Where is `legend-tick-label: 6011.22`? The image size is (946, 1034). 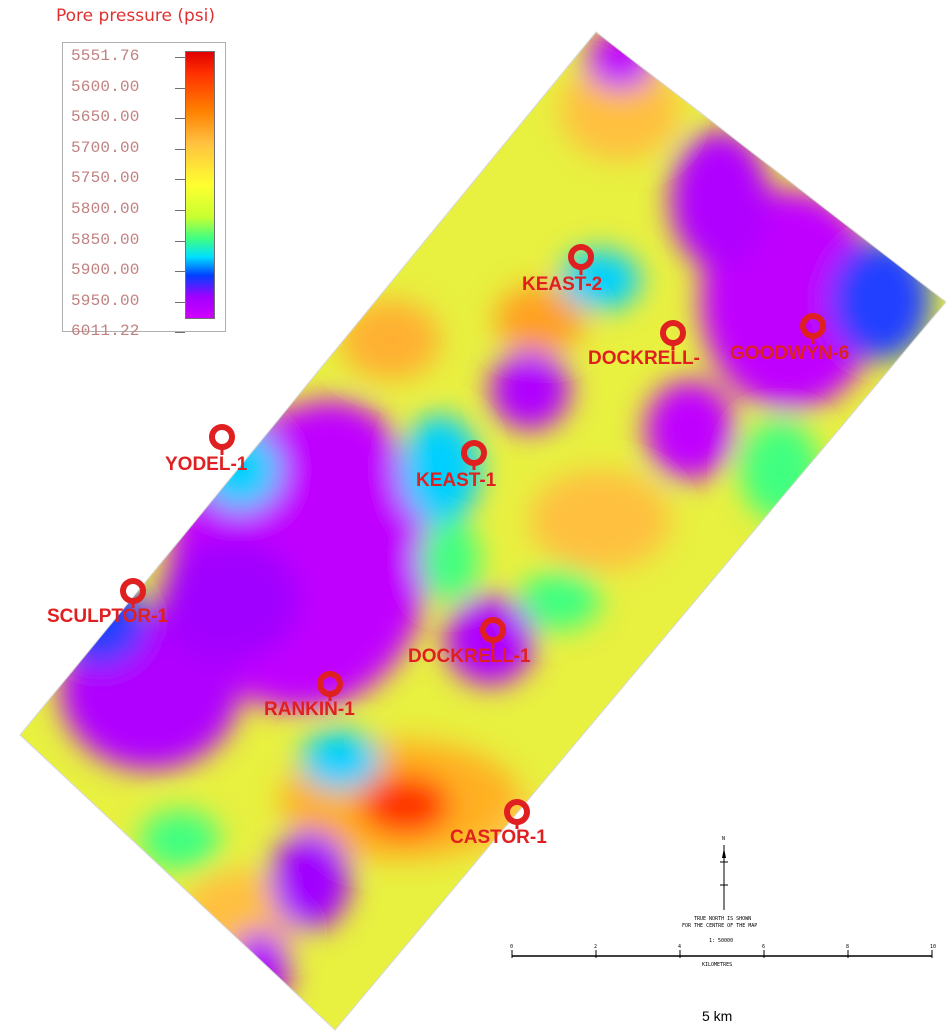 legend-tick-label: 6011.22 is located at coordinates (105, 331).